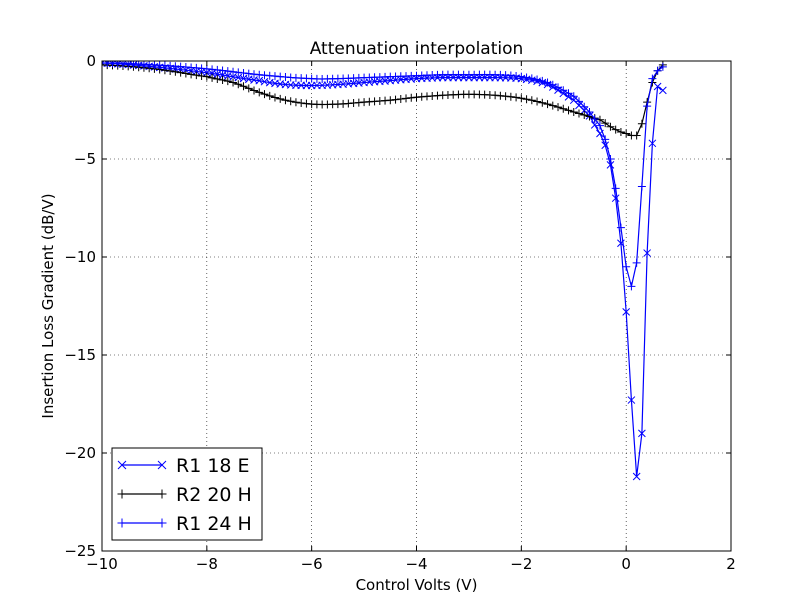 Image resolution: width=812 pixels, height=616 pixels. Describe the element at coordinates (214, 524) in the screenshot. I see `legend-label: R1 24 H` at that location.